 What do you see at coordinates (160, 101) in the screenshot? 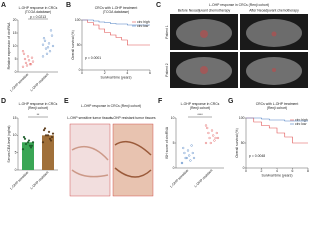
I see `panel-label: F` at bounding box center [160, 101].